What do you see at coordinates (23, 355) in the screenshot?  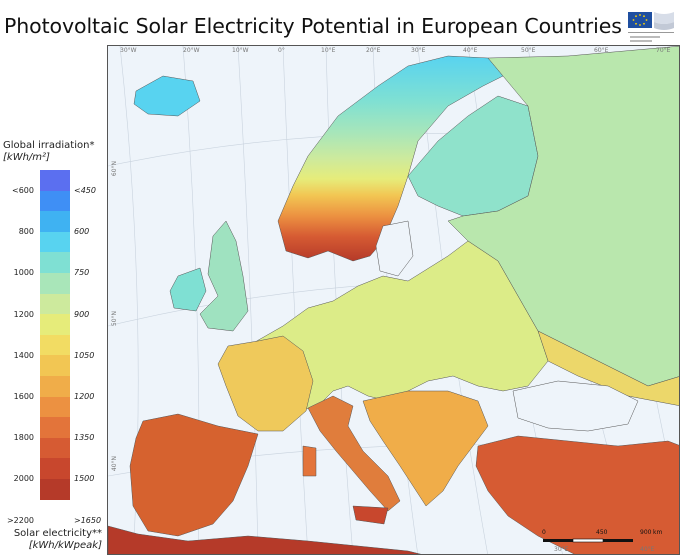 I see `legend-irradiation-value: 1400` at bounding box center [23, 355].